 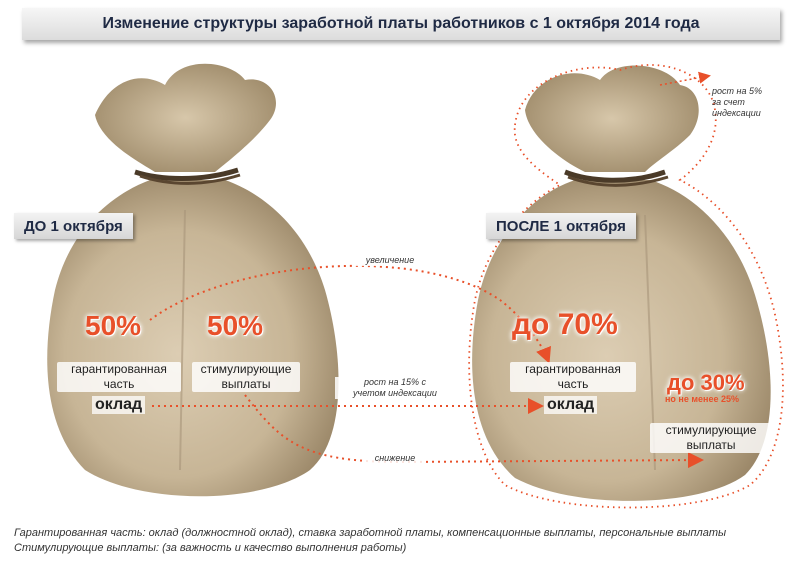 What do you see at coordinates (113, 325) in the screenshot?
I see `before-guaranteed-percent: 50%` at bounding box center [113, 325].